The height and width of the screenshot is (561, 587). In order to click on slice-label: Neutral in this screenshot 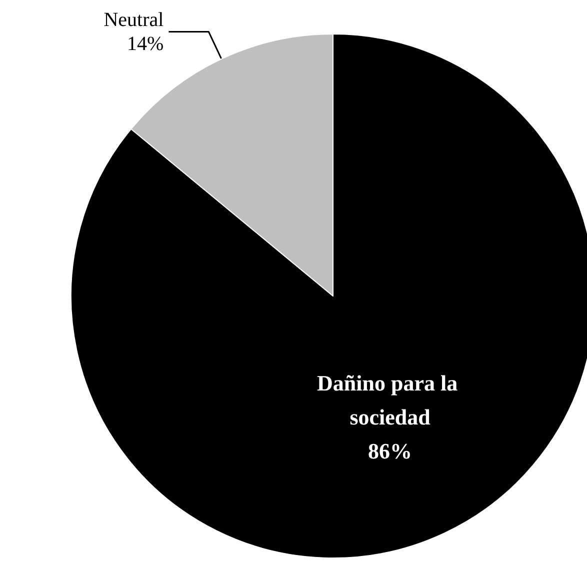, I will do `click(134, 19)`.